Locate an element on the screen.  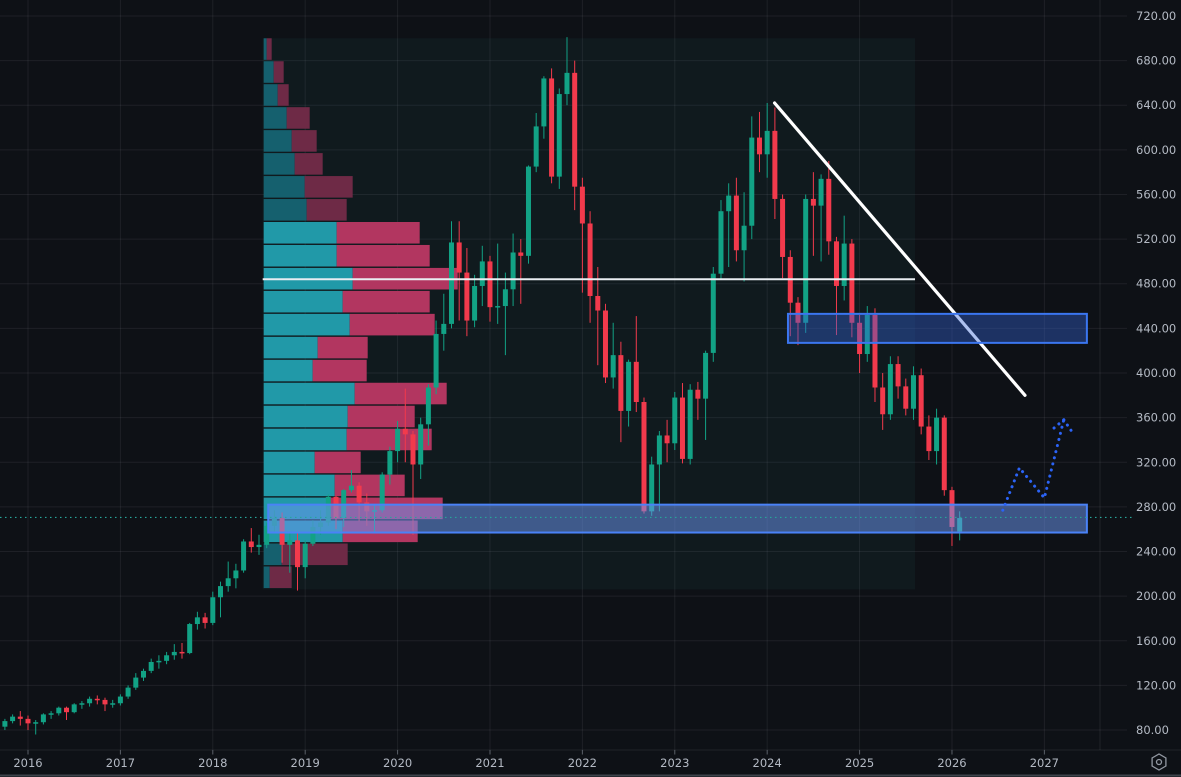
year-tick-label: 2021 is located at coordinates (489, 763).